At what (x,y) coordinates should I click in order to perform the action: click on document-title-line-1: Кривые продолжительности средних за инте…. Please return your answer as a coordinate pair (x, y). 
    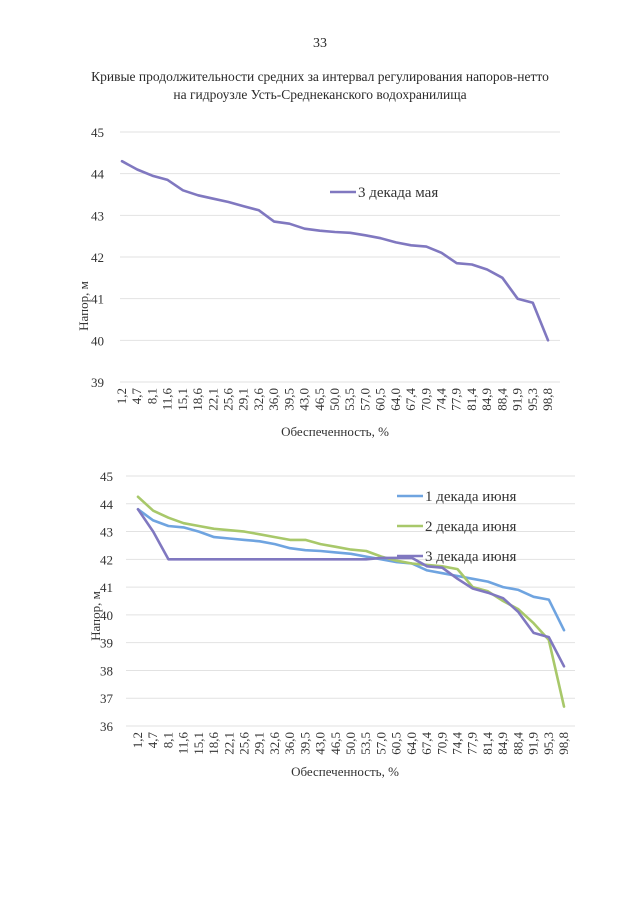
    Looking at the image, I should click on (320, 76).